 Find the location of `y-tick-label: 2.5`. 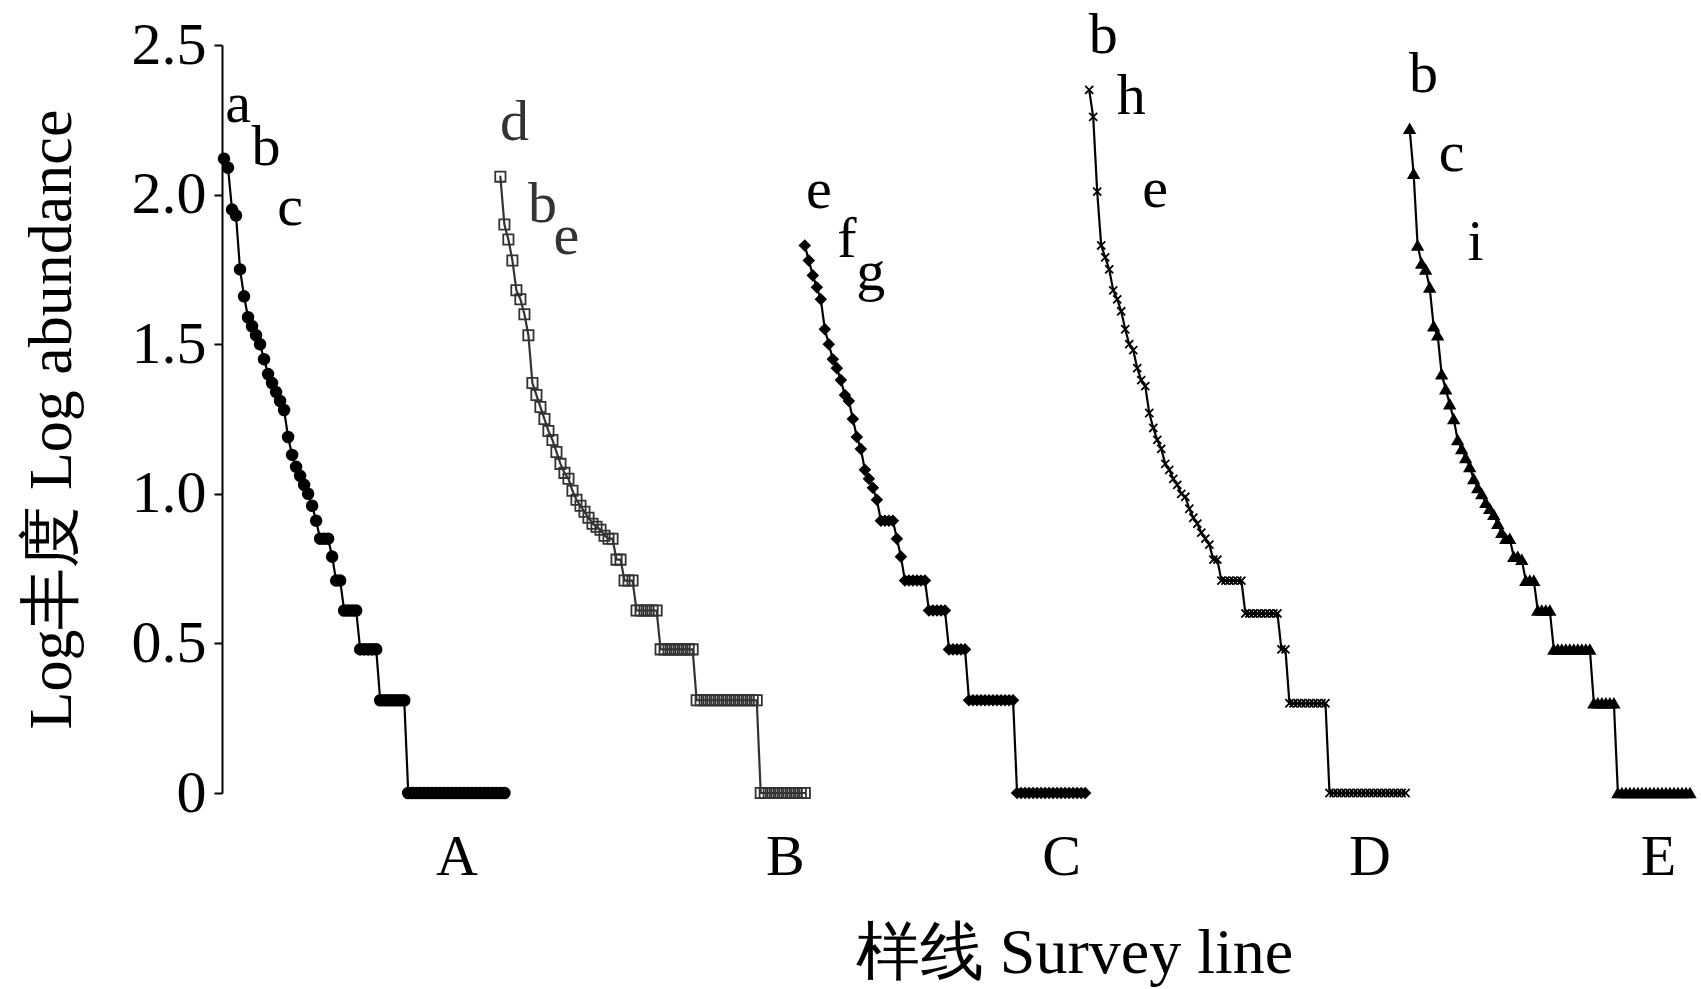

y-tick-label: 2.5 is located at coordinates (169, 43).